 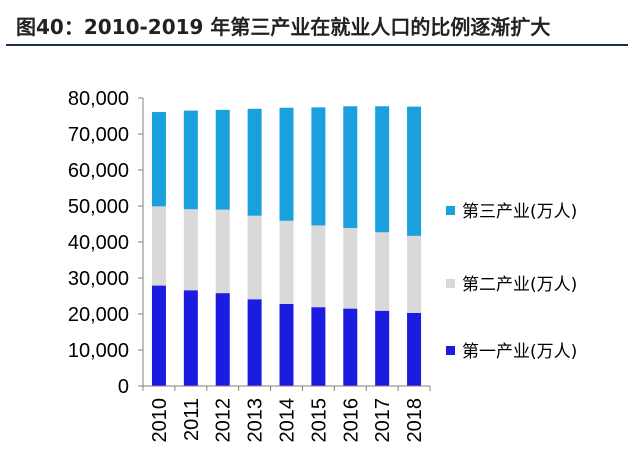 What do you see at coordinates (98, 207) in the screenshot?
I see `y-tick-label: 50,000` at bounding box center [98, 207].